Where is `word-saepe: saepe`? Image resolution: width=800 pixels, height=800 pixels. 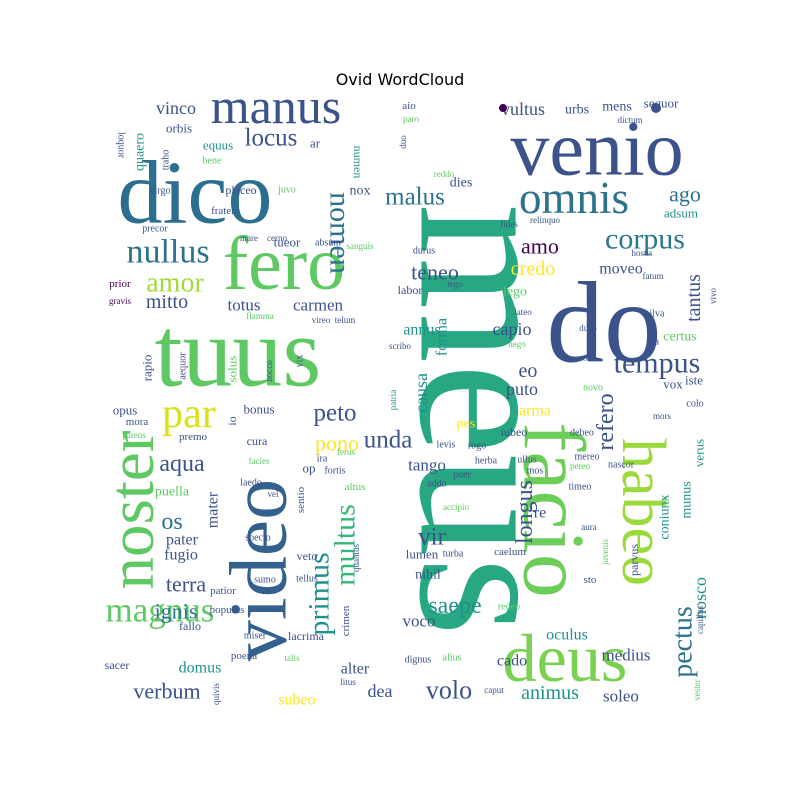 word-saepe: saepe is located at coordinates (454, 606).